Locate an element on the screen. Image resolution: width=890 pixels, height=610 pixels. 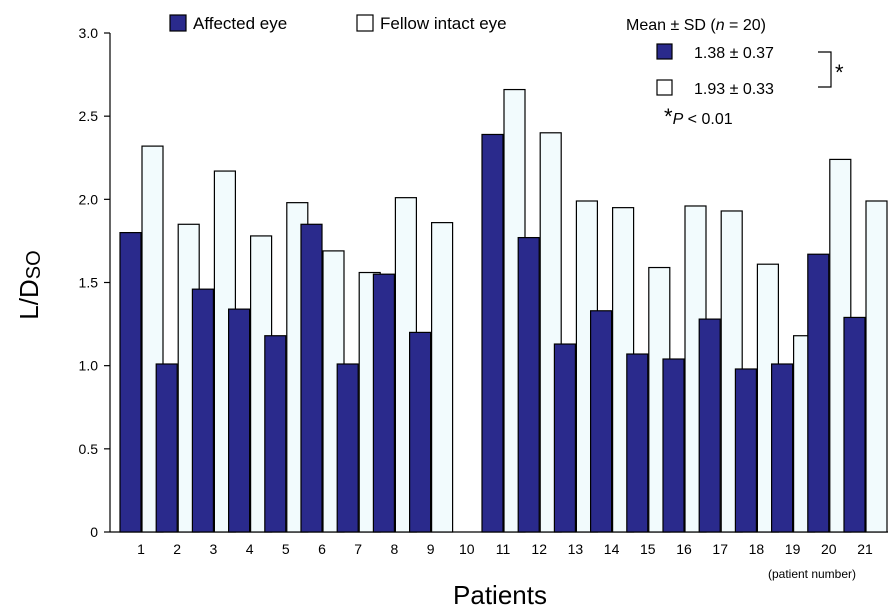
x-axis-label: Patients is located at coordinates (500, 595).